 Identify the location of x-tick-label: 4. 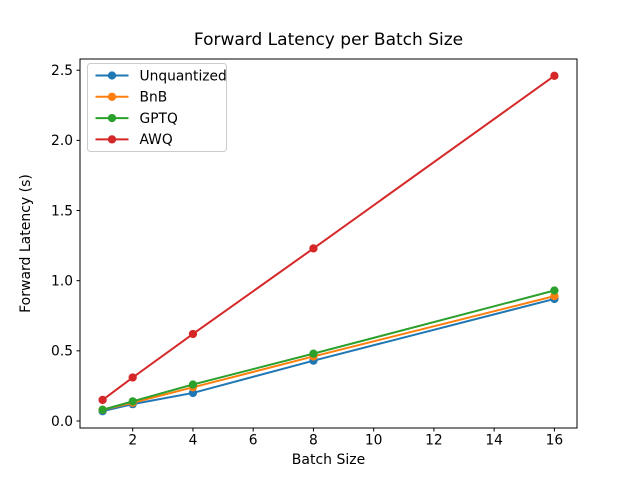
(193, 441).